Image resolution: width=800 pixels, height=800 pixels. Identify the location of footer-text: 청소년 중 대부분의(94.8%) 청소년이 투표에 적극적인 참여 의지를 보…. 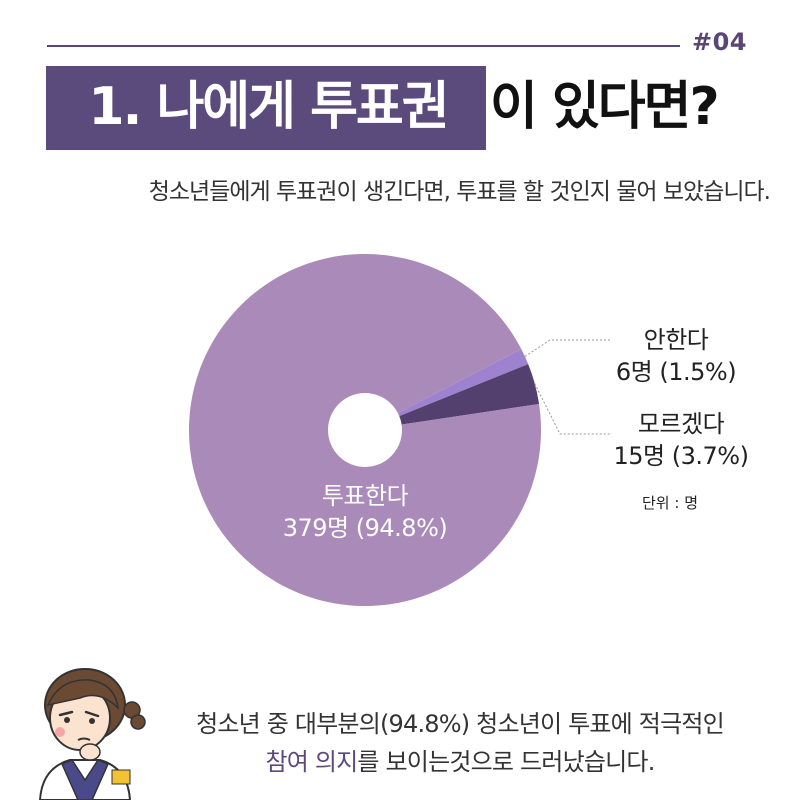
(460, 743).